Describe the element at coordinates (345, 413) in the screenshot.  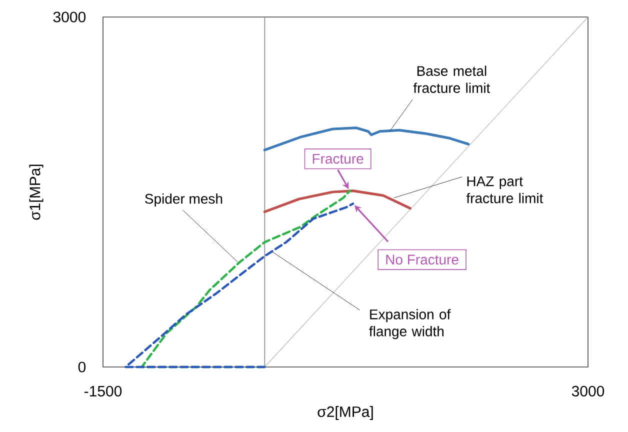
I see `x-axis-title: σ2[MPa]` at that location.